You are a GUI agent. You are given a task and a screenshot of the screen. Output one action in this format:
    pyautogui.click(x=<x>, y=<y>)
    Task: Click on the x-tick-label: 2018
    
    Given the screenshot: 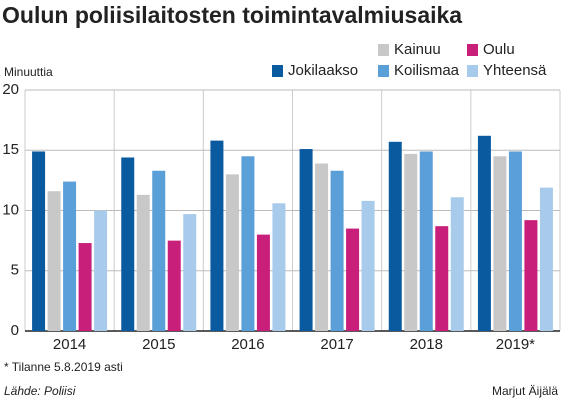 What is the action you would take?
    pyautogui.click(x=426, y=344)
    